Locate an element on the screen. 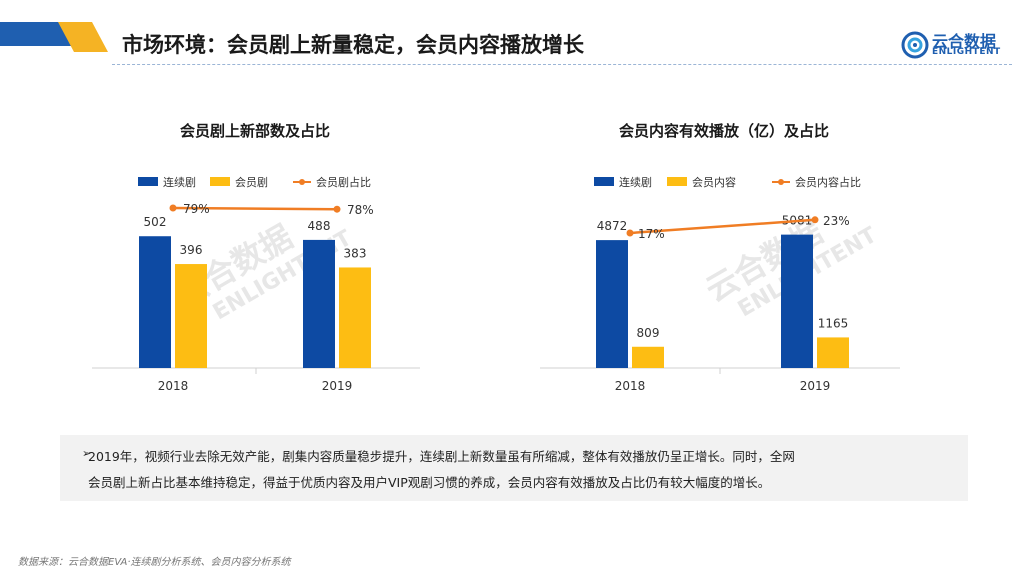  header-yellow-band is located at coordinates (83, 37).